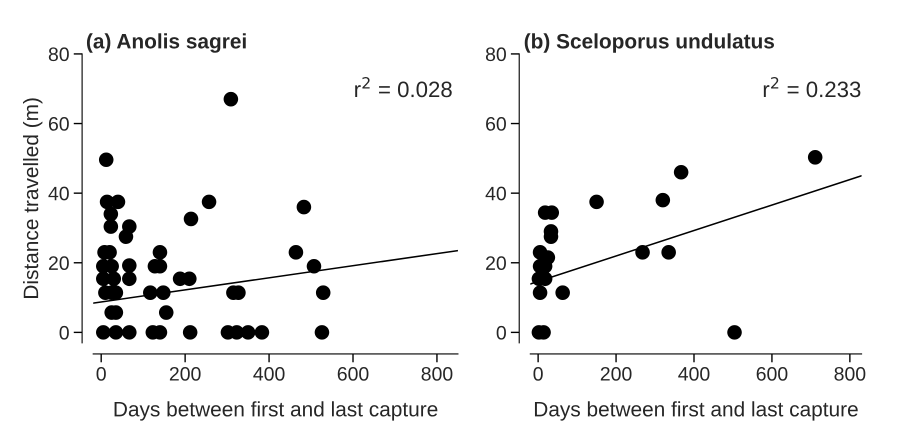  I want to click on annotation: r$^{2}$ = 0.028, so click(403, 87).